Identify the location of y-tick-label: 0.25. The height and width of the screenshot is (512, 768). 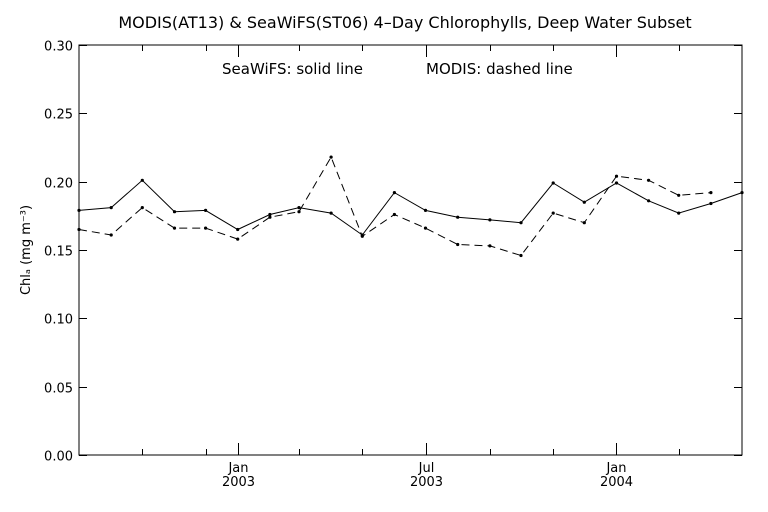
(58, 115).